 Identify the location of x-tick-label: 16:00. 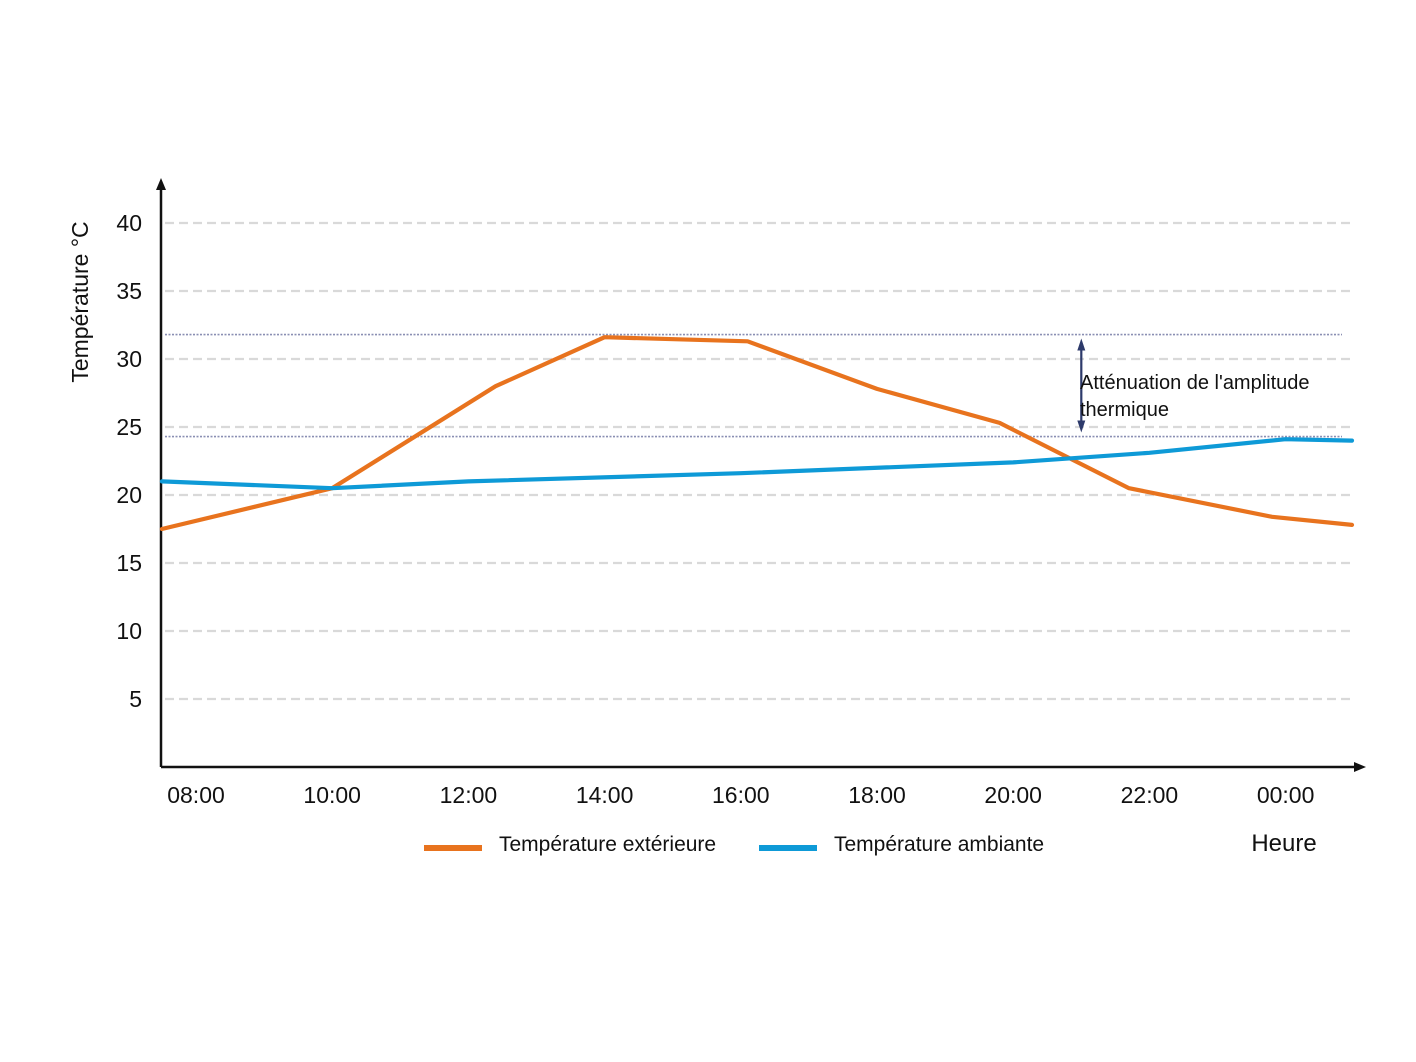
(741, 795).